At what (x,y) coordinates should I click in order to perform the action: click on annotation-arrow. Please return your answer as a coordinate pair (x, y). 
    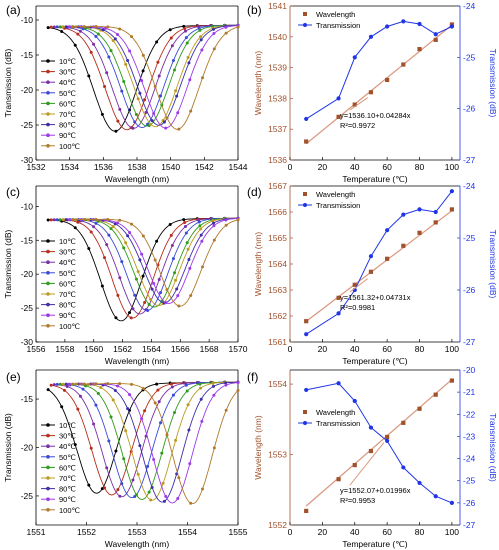
    Looking at the image, I should click on (359, 104).